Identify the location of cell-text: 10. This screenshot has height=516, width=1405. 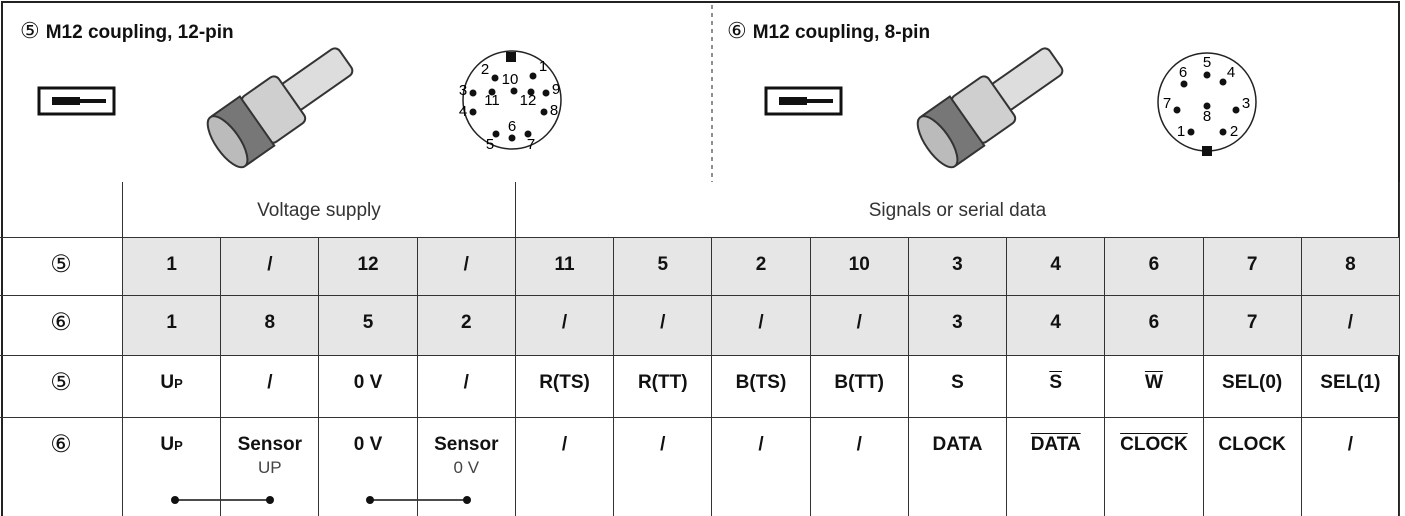
(859, 264).